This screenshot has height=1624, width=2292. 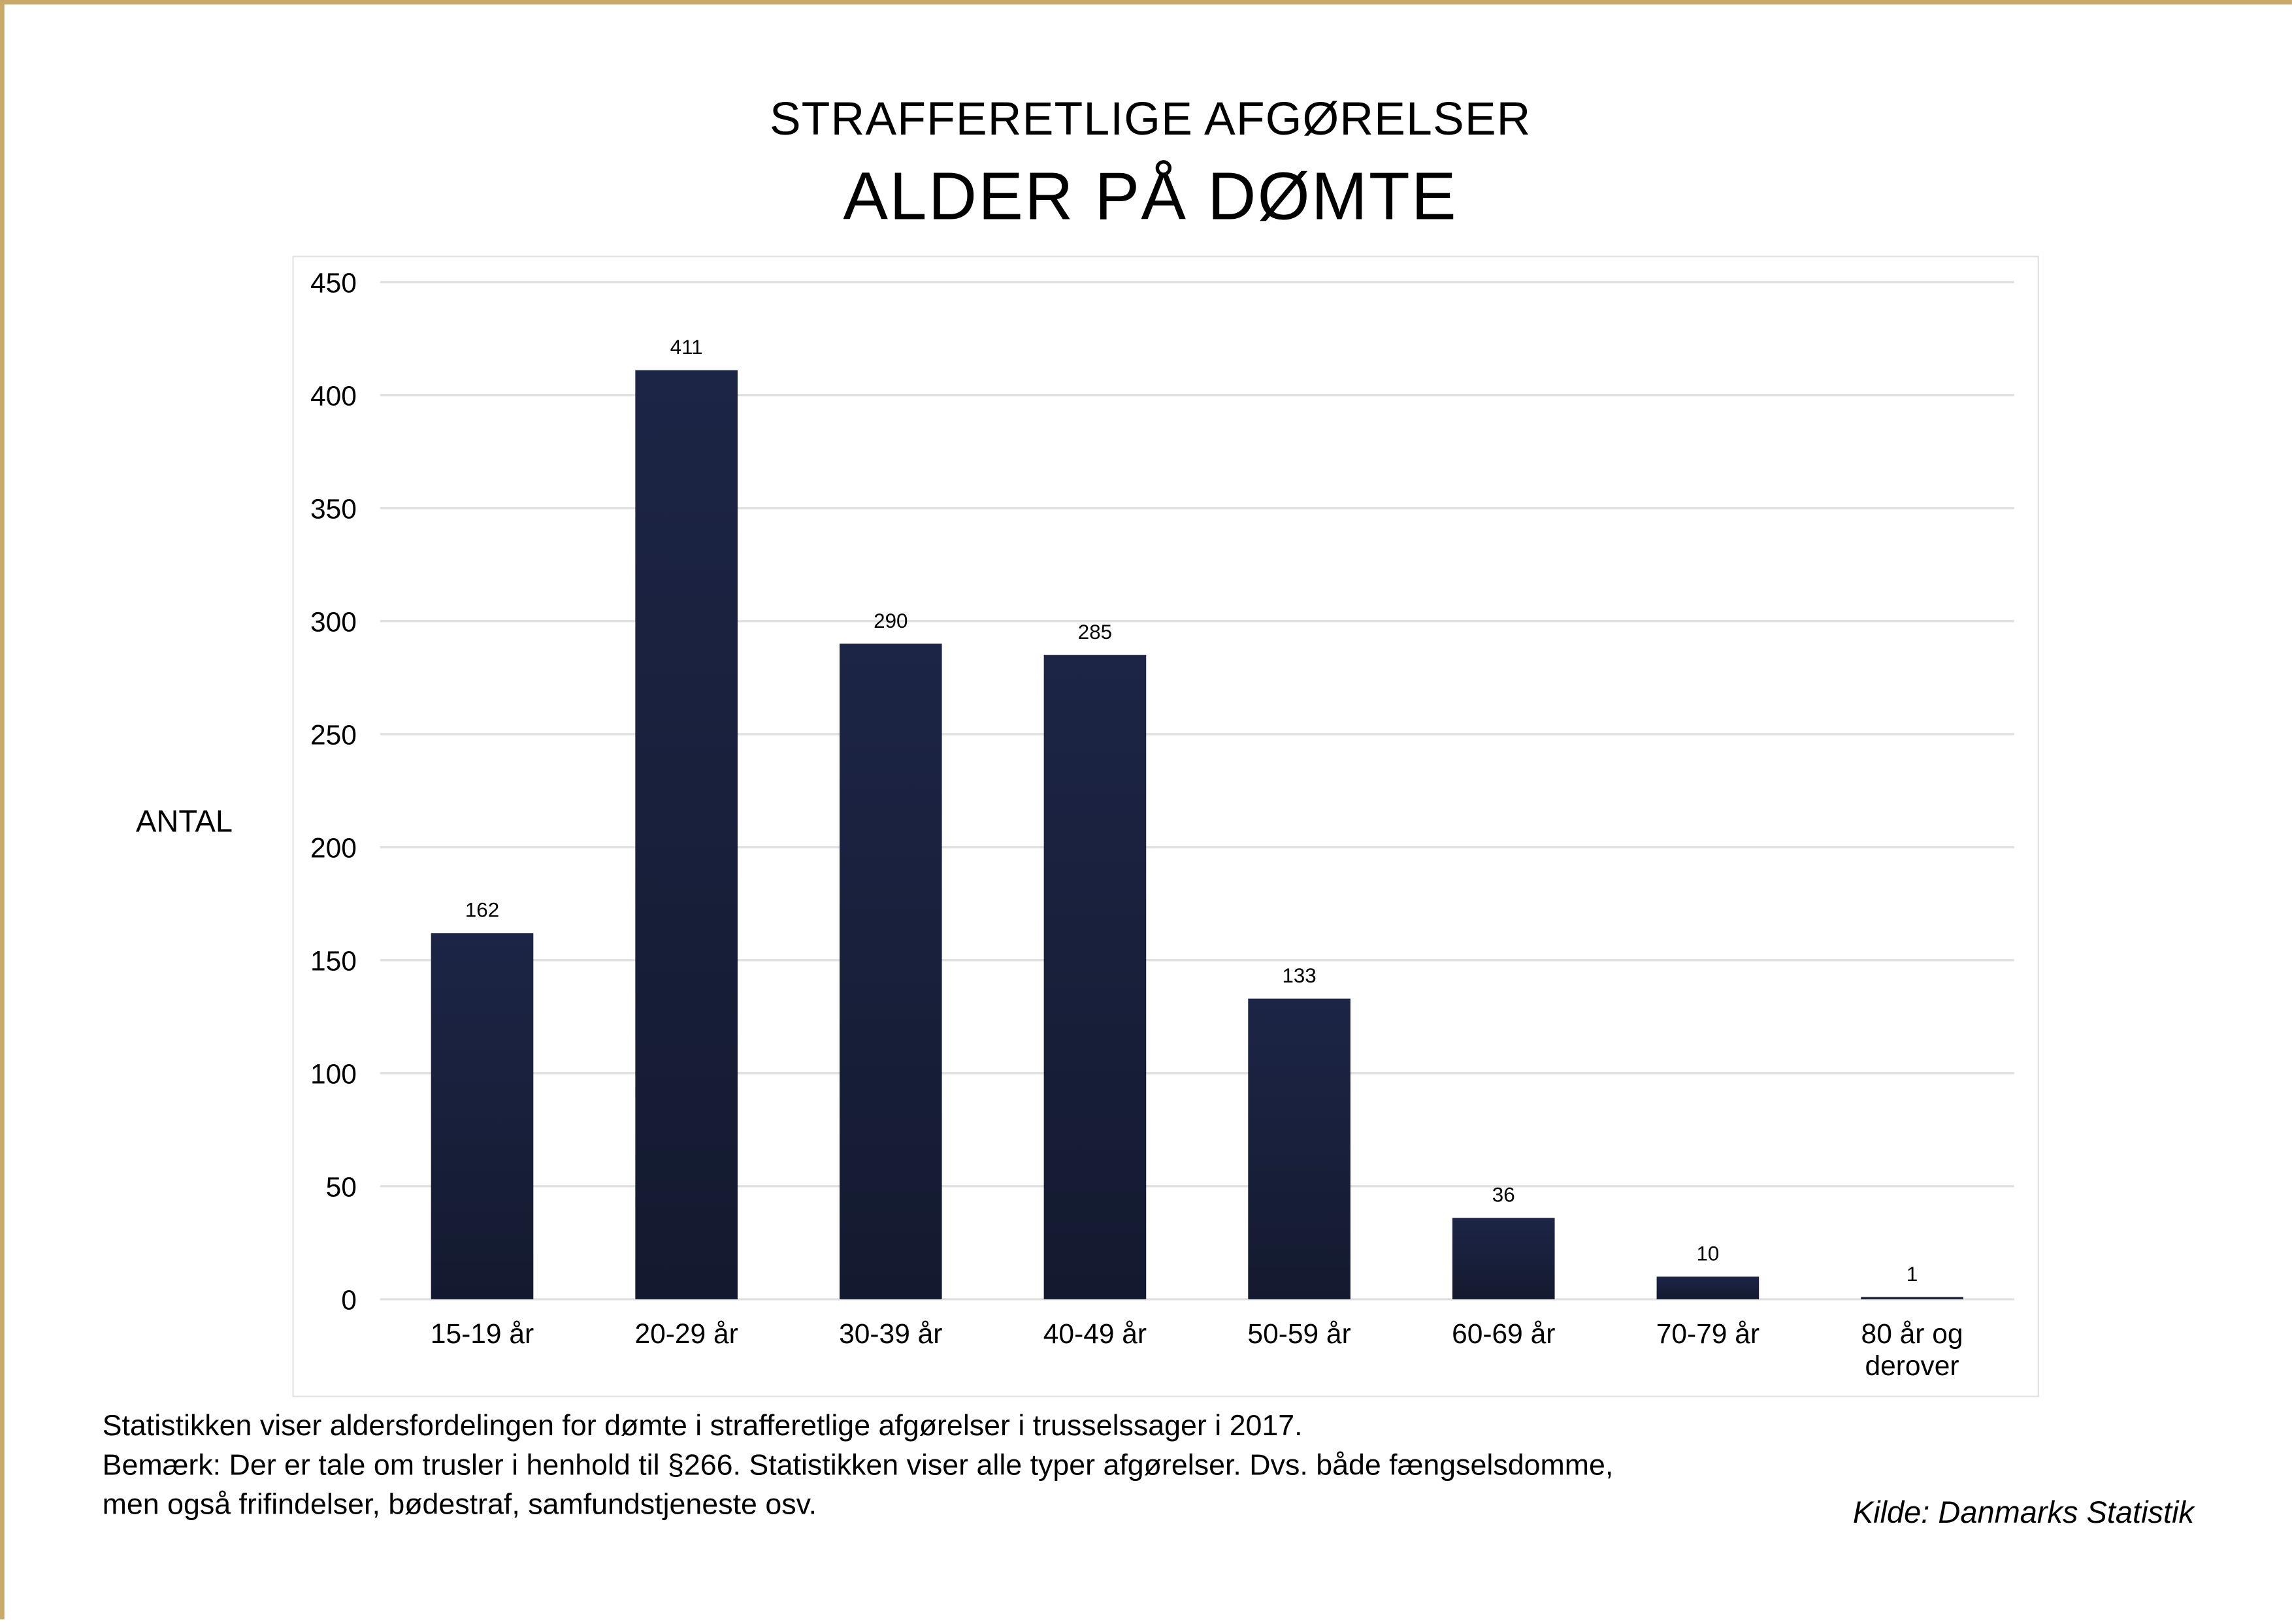 I want to click on x-tick-label: 60-69 år, so click(x=1503, y=1334).